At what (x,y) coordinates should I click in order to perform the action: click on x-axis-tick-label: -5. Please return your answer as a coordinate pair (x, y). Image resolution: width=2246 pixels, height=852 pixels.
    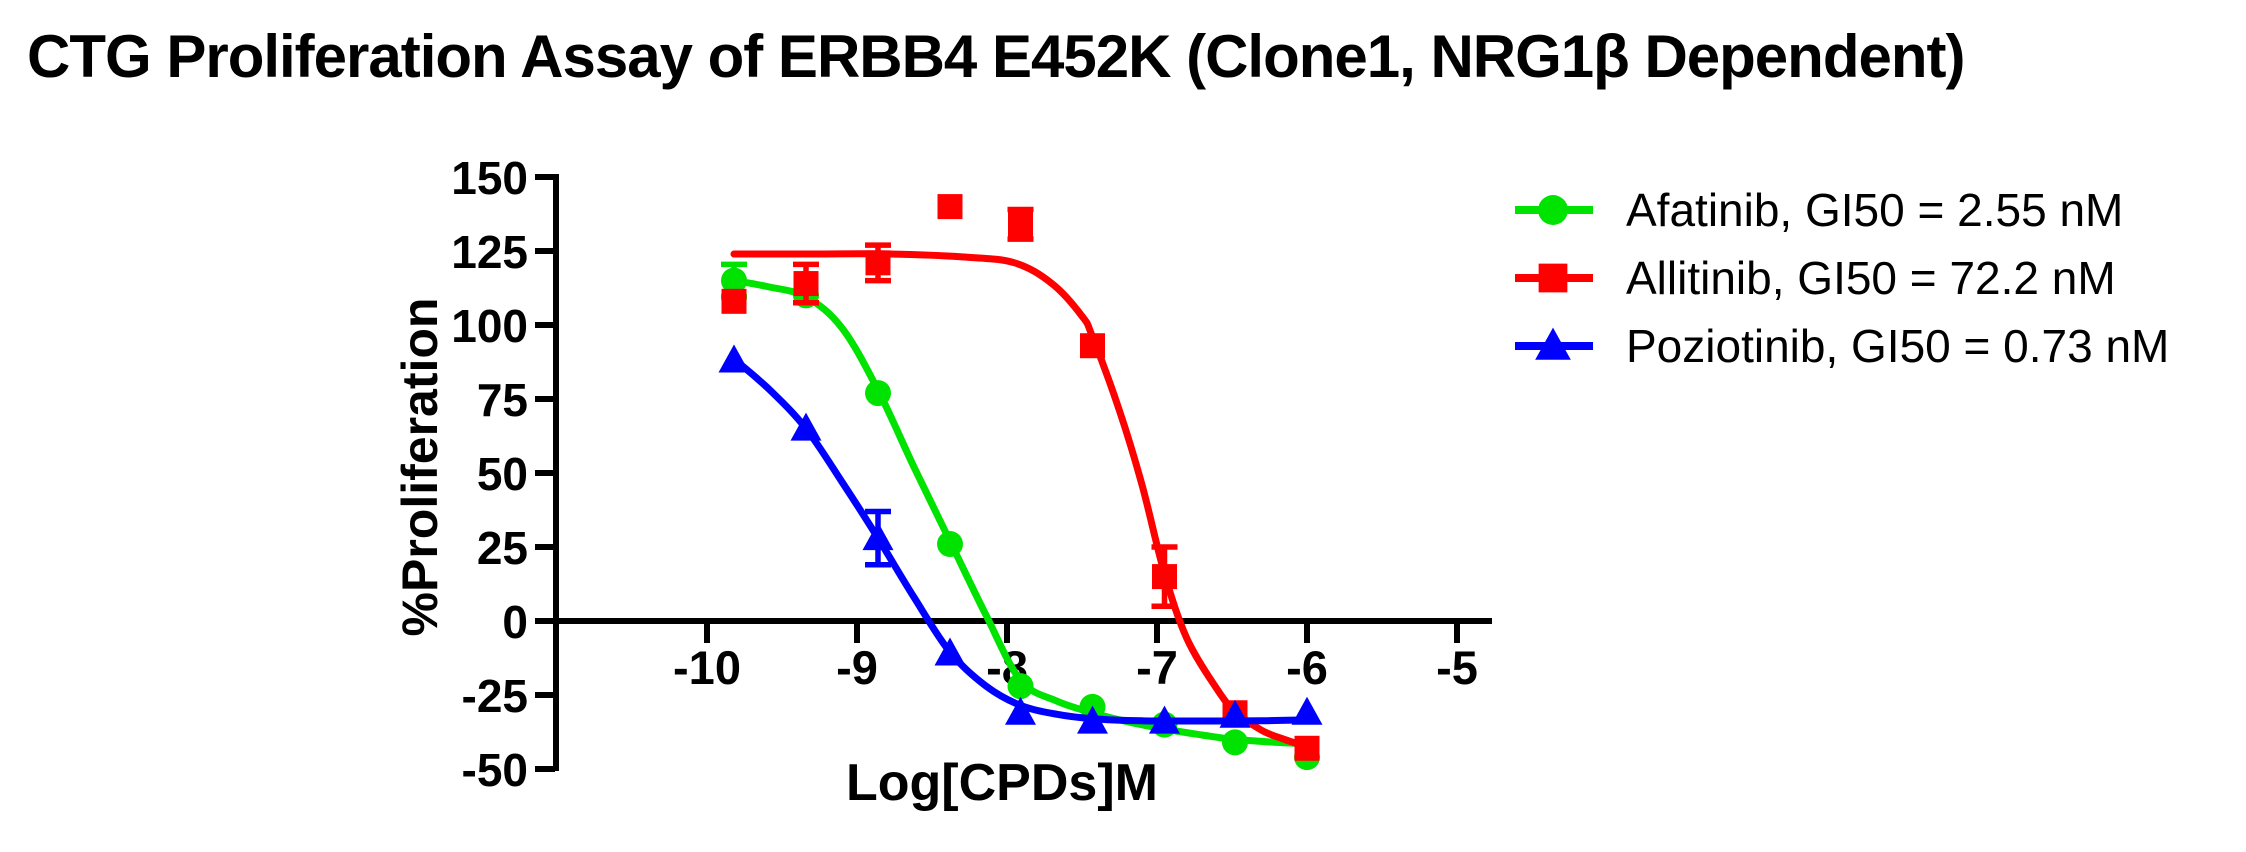
    Looking at the image, I should click on (1457, 667).